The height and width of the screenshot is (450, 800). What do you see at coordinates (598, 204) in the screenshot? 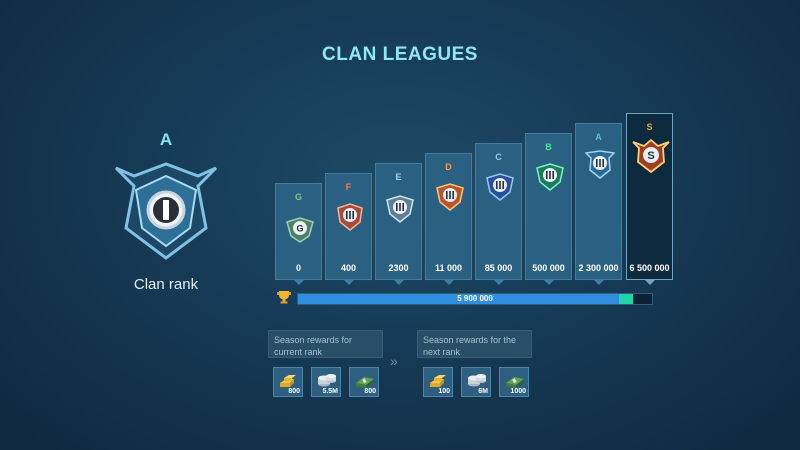
I see `league-column-a: A 2 300 000` at bounding box center [598, 204].